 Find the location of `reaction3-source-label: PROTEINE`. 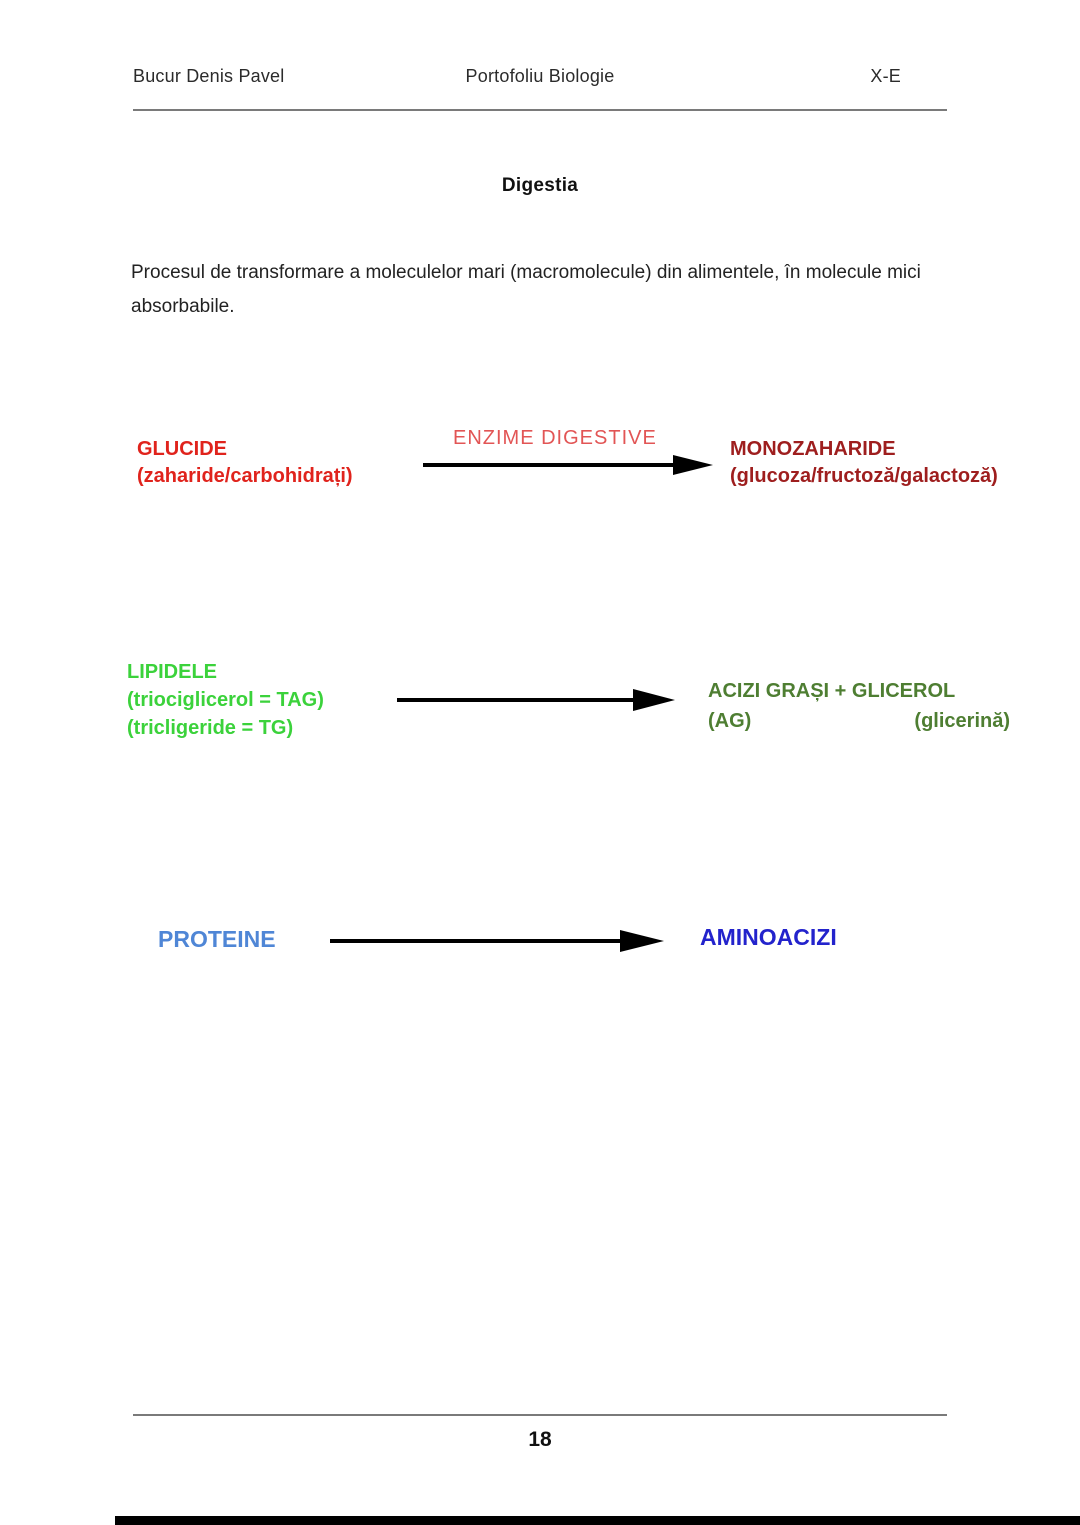

reaction3-source-label: PROTEINE is located at coordinates (217, 939).